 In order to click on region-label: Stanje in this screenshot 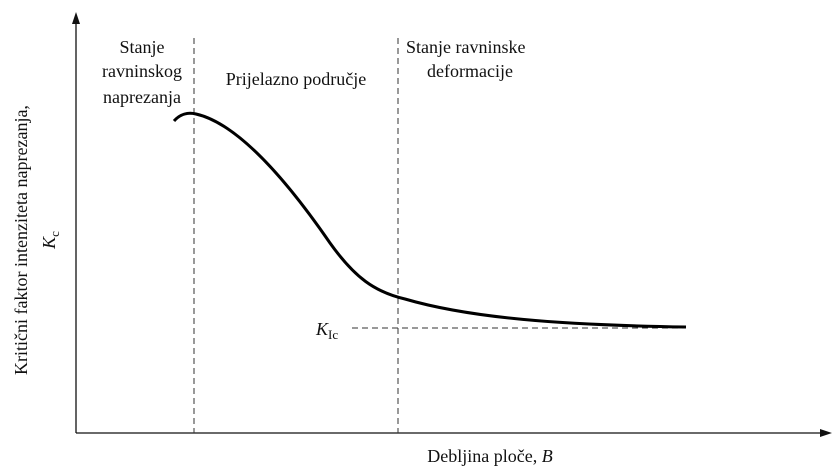, I will do `click(142, 47)`.